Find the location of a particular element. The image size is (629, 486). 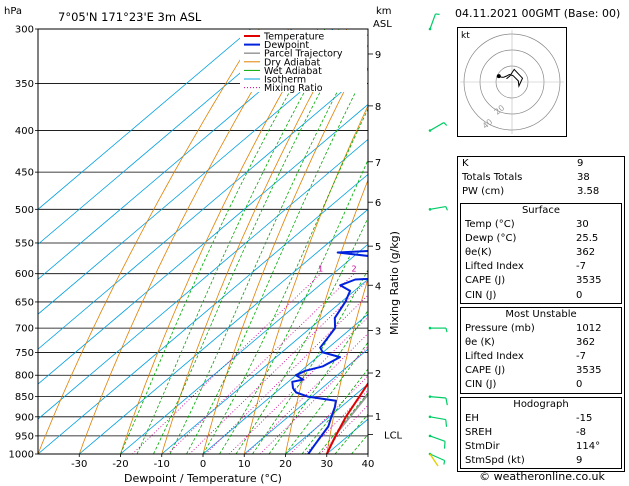

parcel-trajectory-line is located at coordinates (346, 423).